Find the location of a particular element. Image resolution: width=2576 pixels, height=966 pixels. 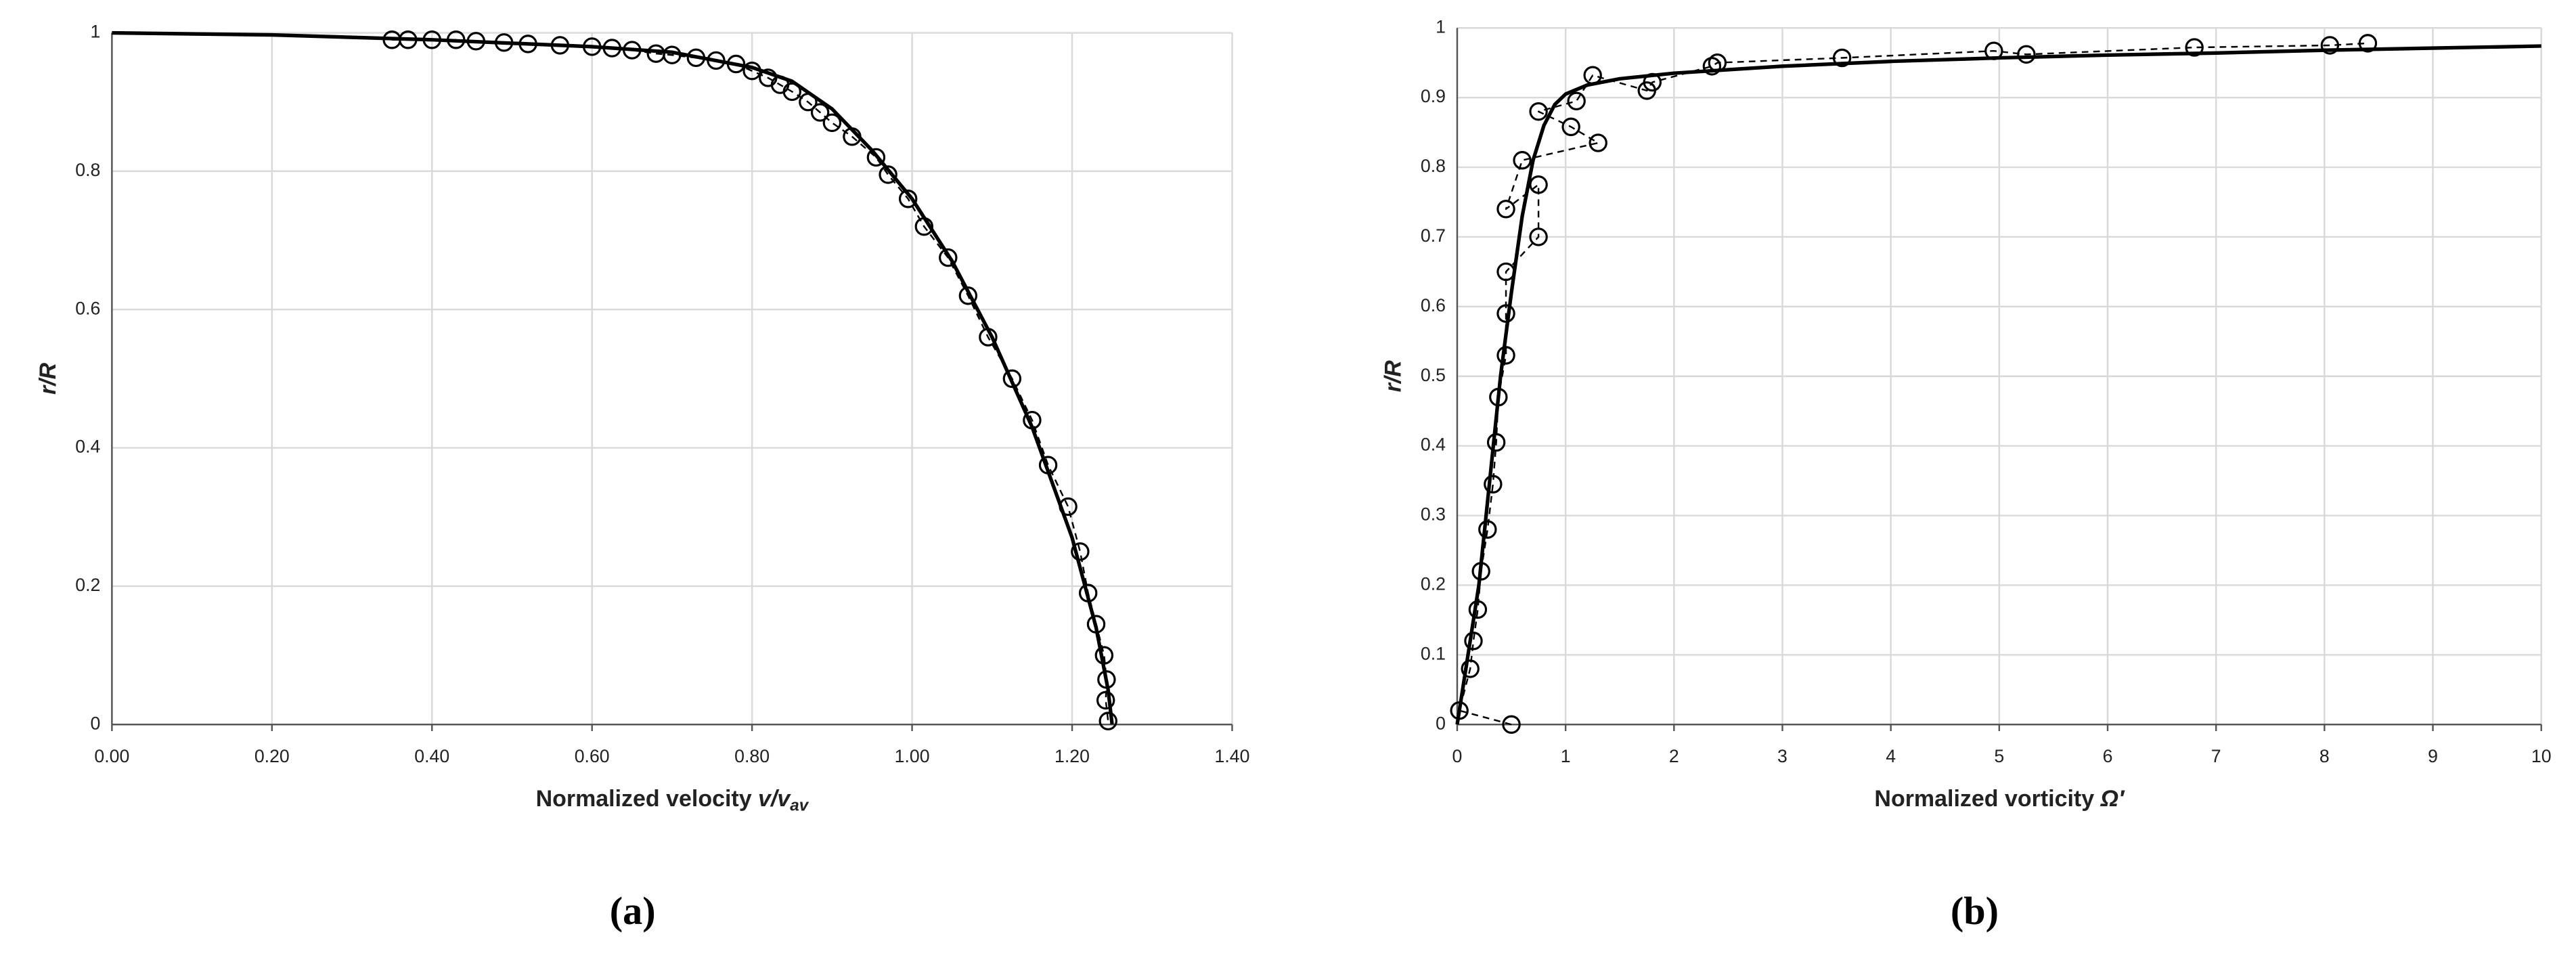

x-tick-label: 0 is located at coordinates (1457, 756).